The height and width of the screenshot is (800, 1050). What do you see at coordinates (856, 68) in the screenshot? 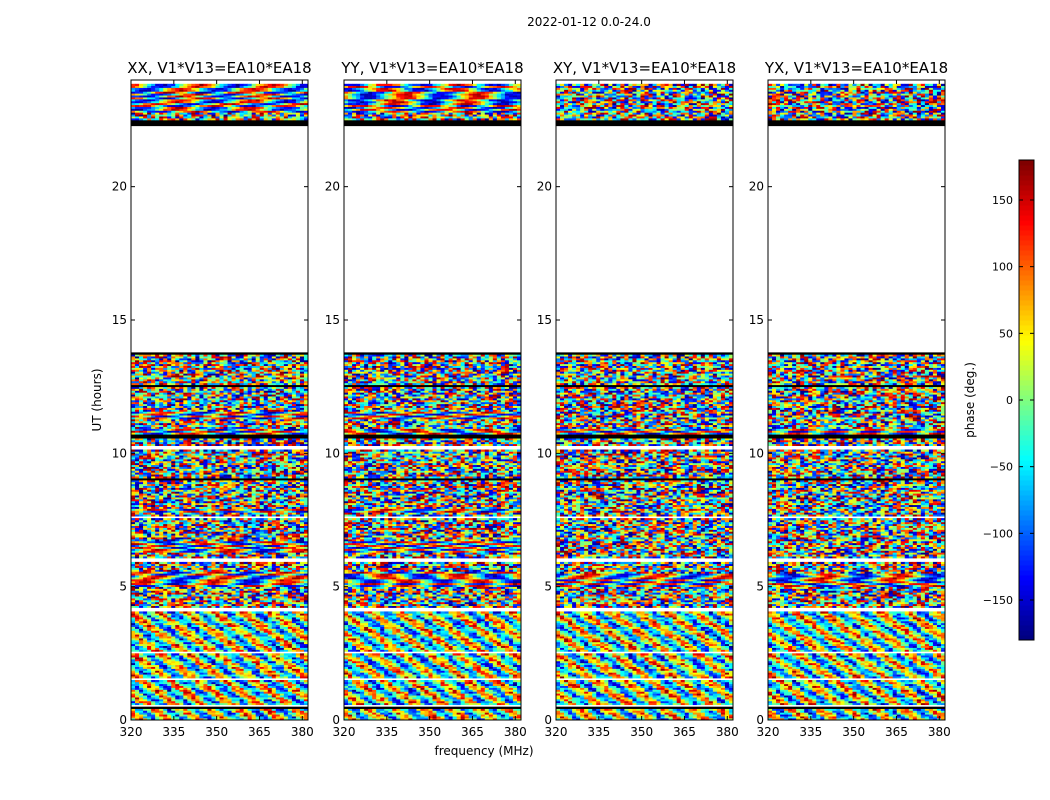
I see `panel-title: YX, V1*V13=EA10*EA18` at bounding box center [856, 68].